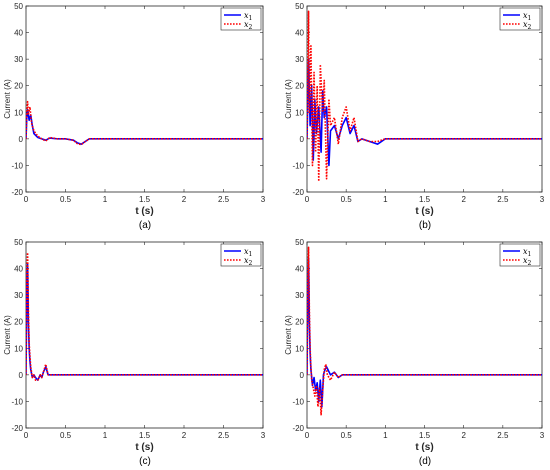 Image resolution: width=550 pixels, height=470 pixels. I want to click on panel-caption: (c), so click(145, 461).